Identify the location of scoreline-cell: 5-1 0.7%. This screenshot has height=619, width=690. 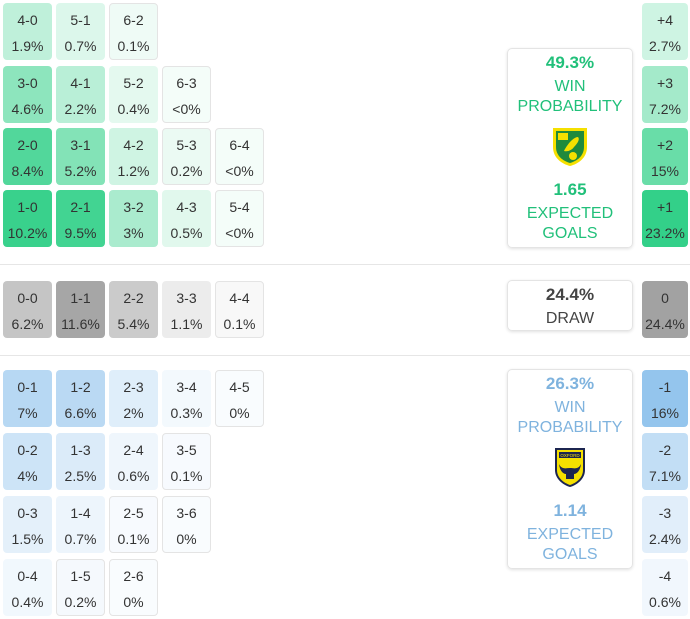
(80, 31).